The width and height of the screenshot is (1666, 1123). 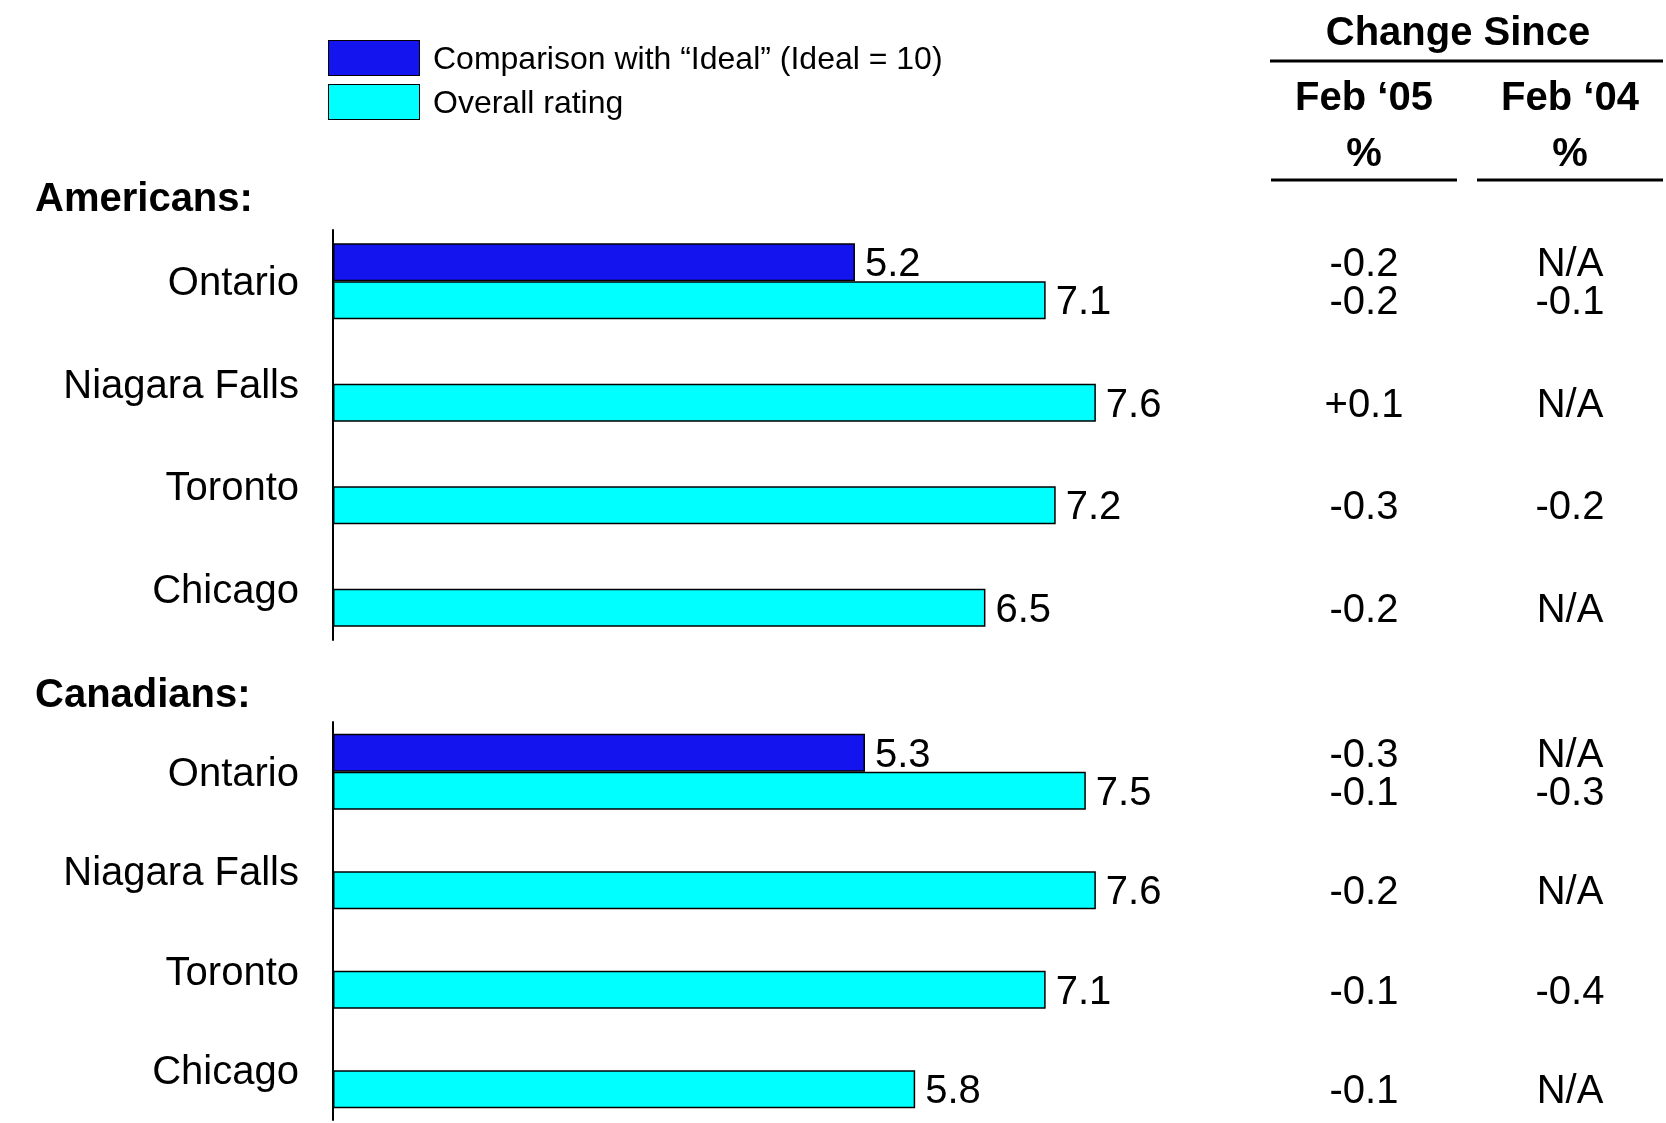 What do you see at coordinates (688, 58) in the screenshot?
I see `legend-label: Comparison with “Ideal” (Ideal = 10)` at bounding box center [688, 58].